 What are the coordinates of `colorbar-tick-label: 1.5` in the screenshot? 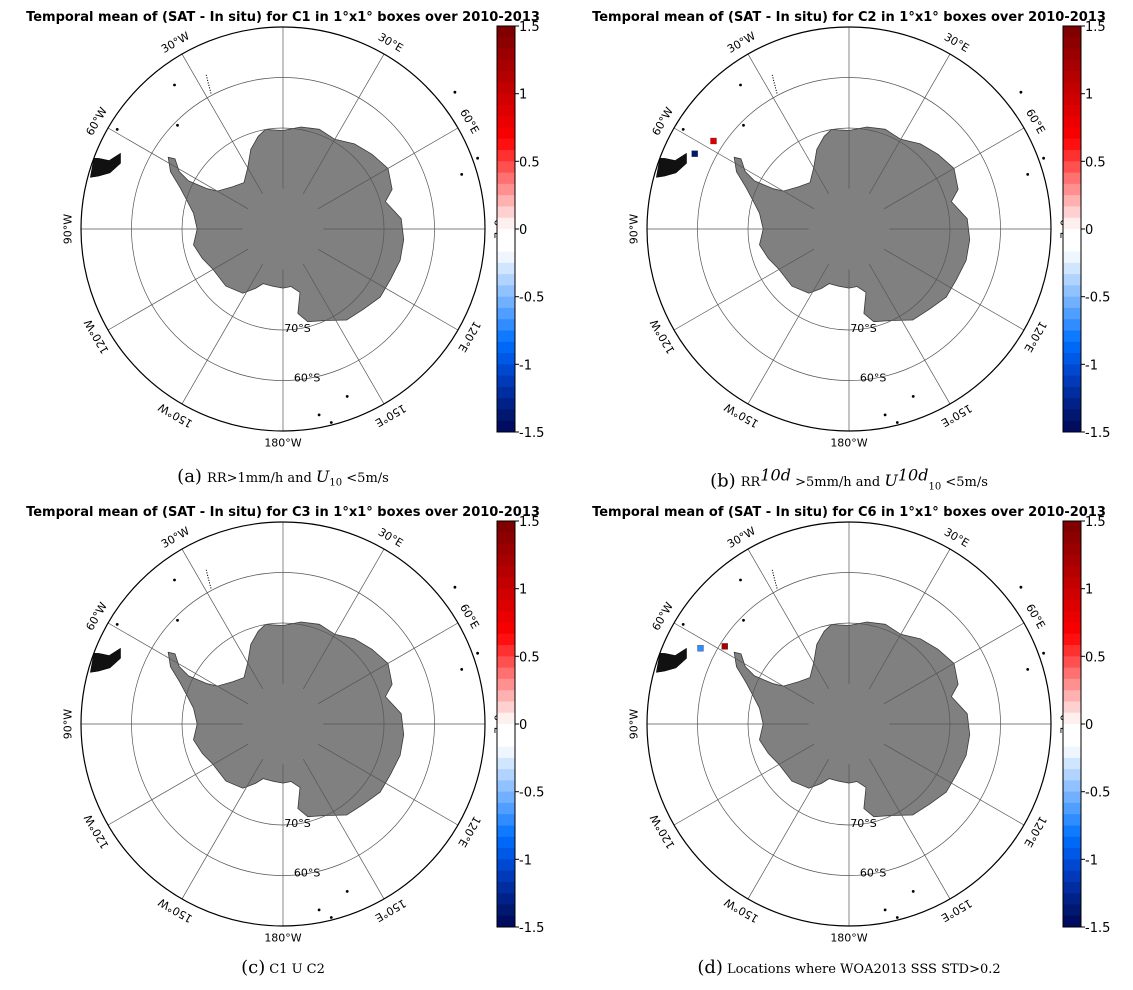 It's located at (529, 522).